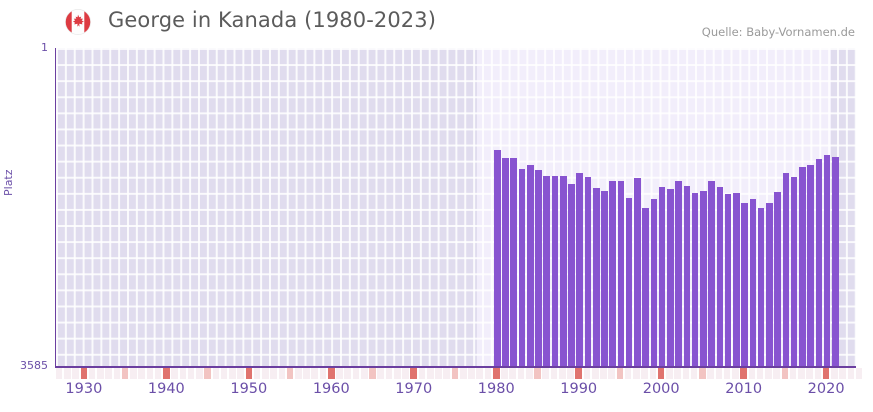  Describe the element at coordinates (249, 389) in the screenshot. I see `x-axis-label-1950: 1950` at that location.